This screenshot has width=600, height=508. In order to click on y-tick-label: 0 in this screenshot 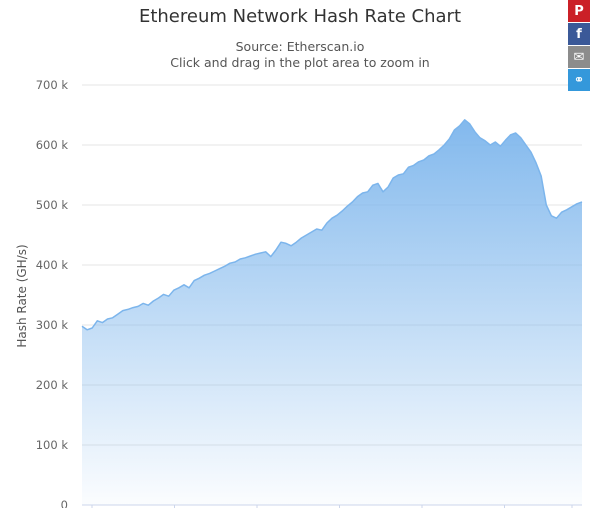, I will do `click(64, 503)`.